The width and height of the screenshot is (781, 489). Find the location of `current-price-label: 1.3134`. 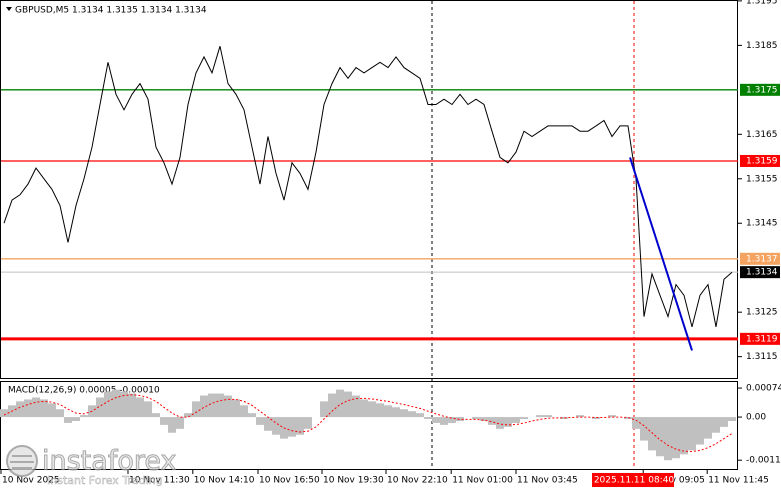

current-price-label: 1.3134 is located at coordinates (762, 273).